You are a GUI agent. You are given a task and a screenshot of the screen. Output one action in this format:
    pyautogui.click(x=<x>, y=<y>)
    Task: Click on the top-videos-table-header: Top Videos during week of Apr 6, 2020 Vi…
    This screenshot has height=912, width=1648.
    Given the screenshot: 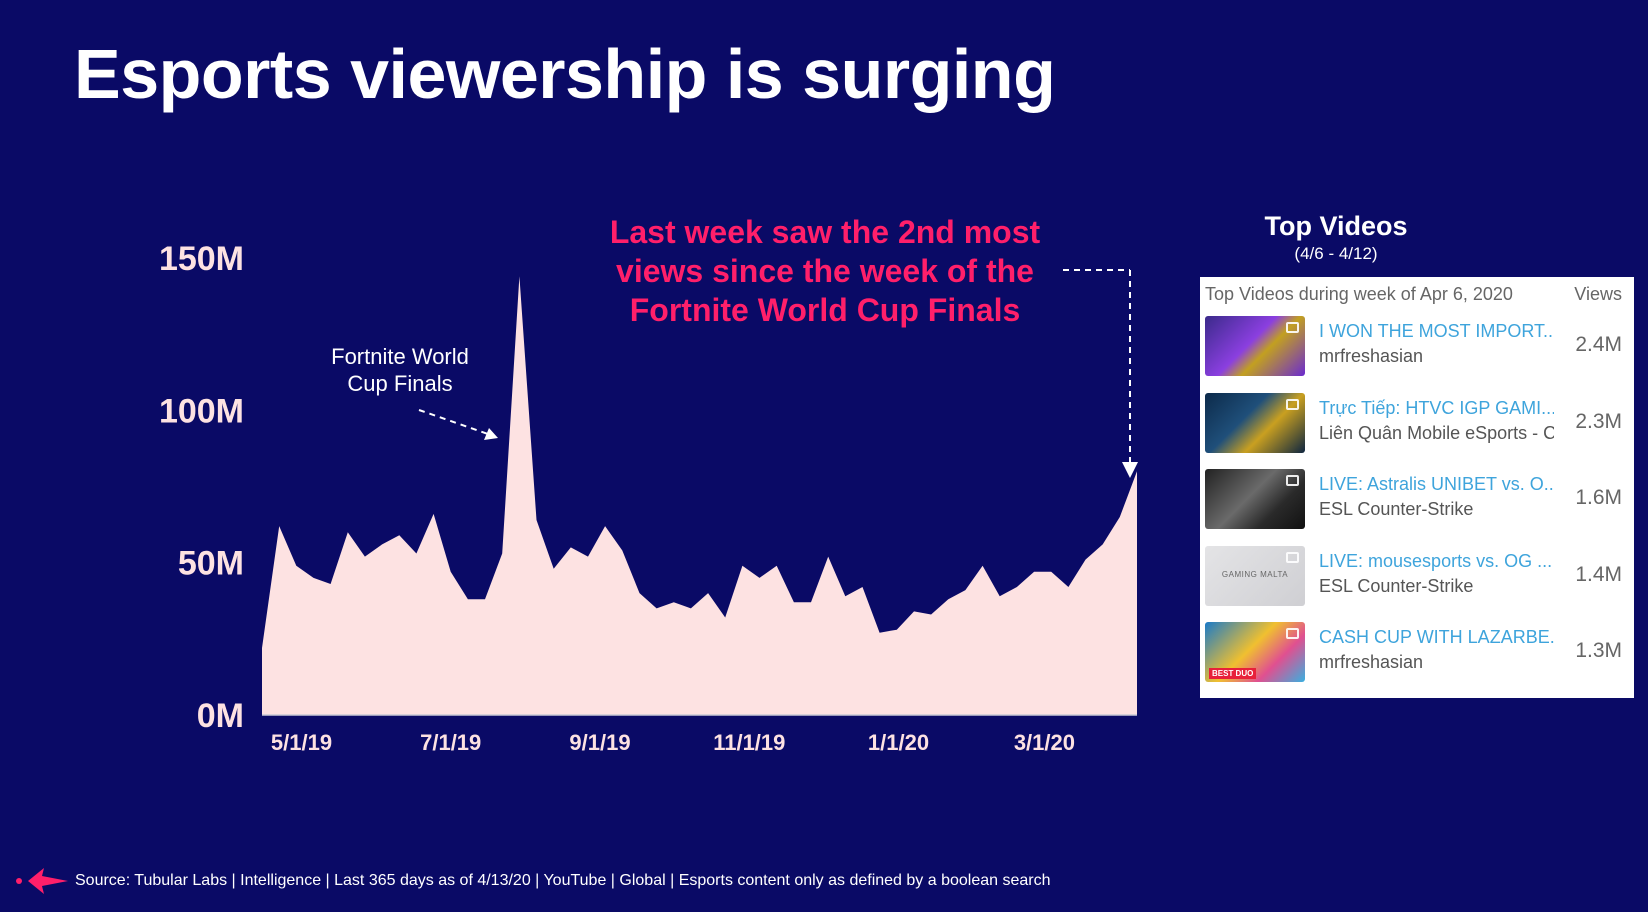 What is the action you would take?
    pyautogui.click(x=1417, y=295)
    